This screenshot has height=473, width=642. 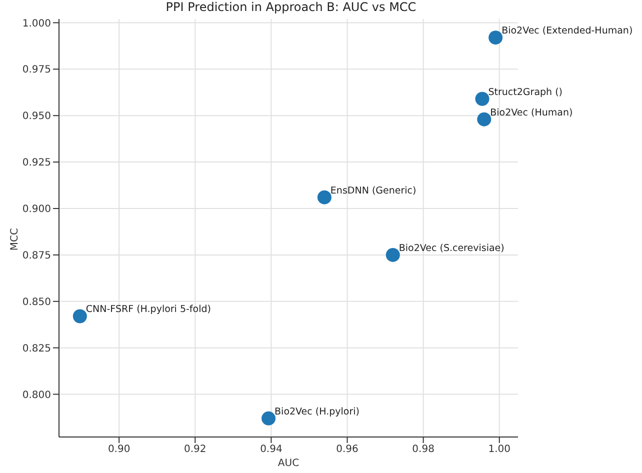 I want to click on x-tick-label: 0.94, so click(x=271, y=450).